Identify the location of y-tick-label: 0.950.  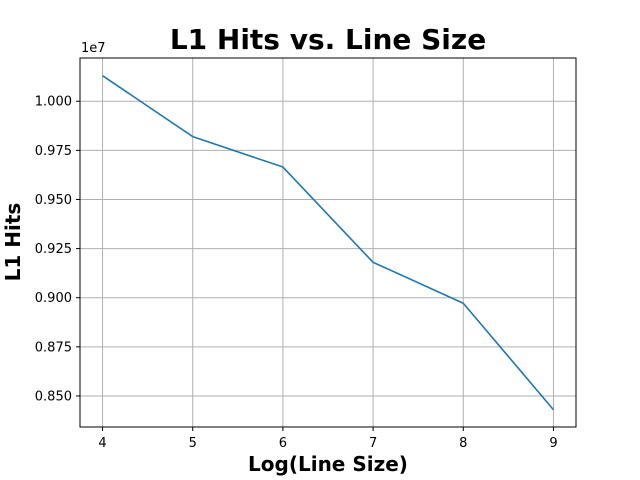
(53, 200).